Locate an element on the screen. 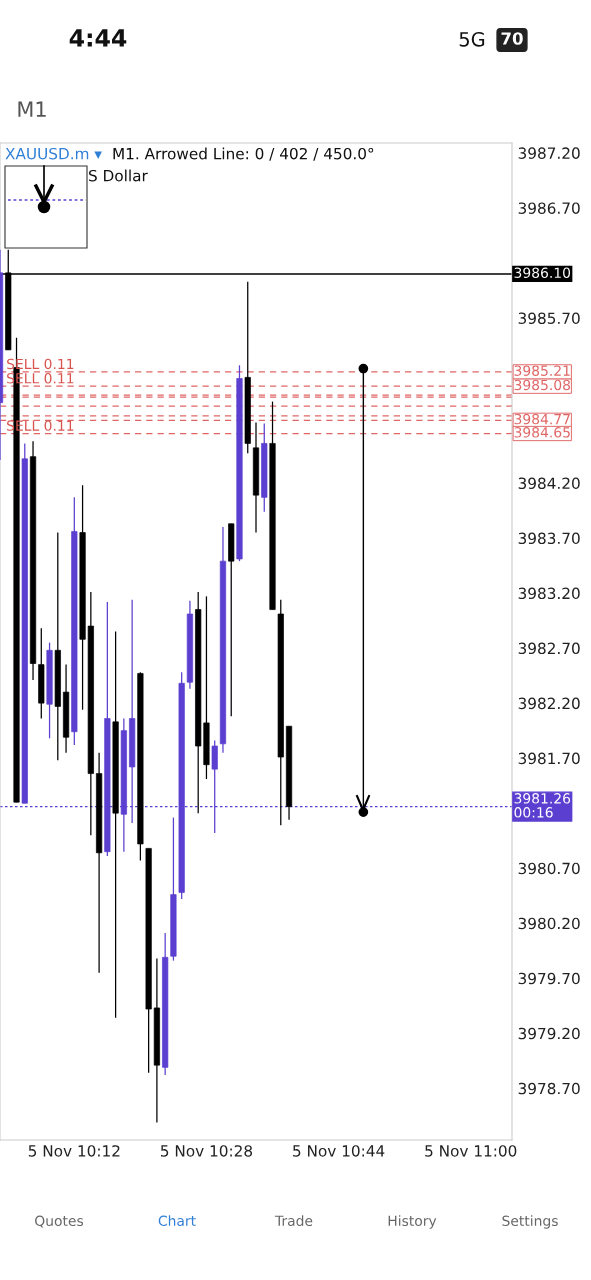 This screenshot has height=1280, width=591. y-tick-label: 3982.20 is located at coordinates (549, 703).